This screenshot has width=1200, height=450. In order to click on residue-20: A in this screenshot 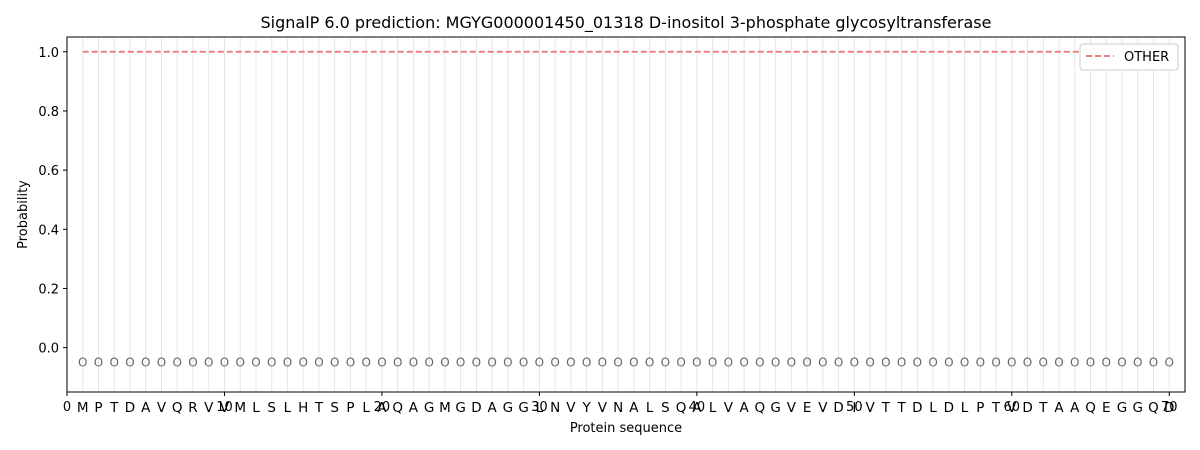, I will do `click(382, 408)`.